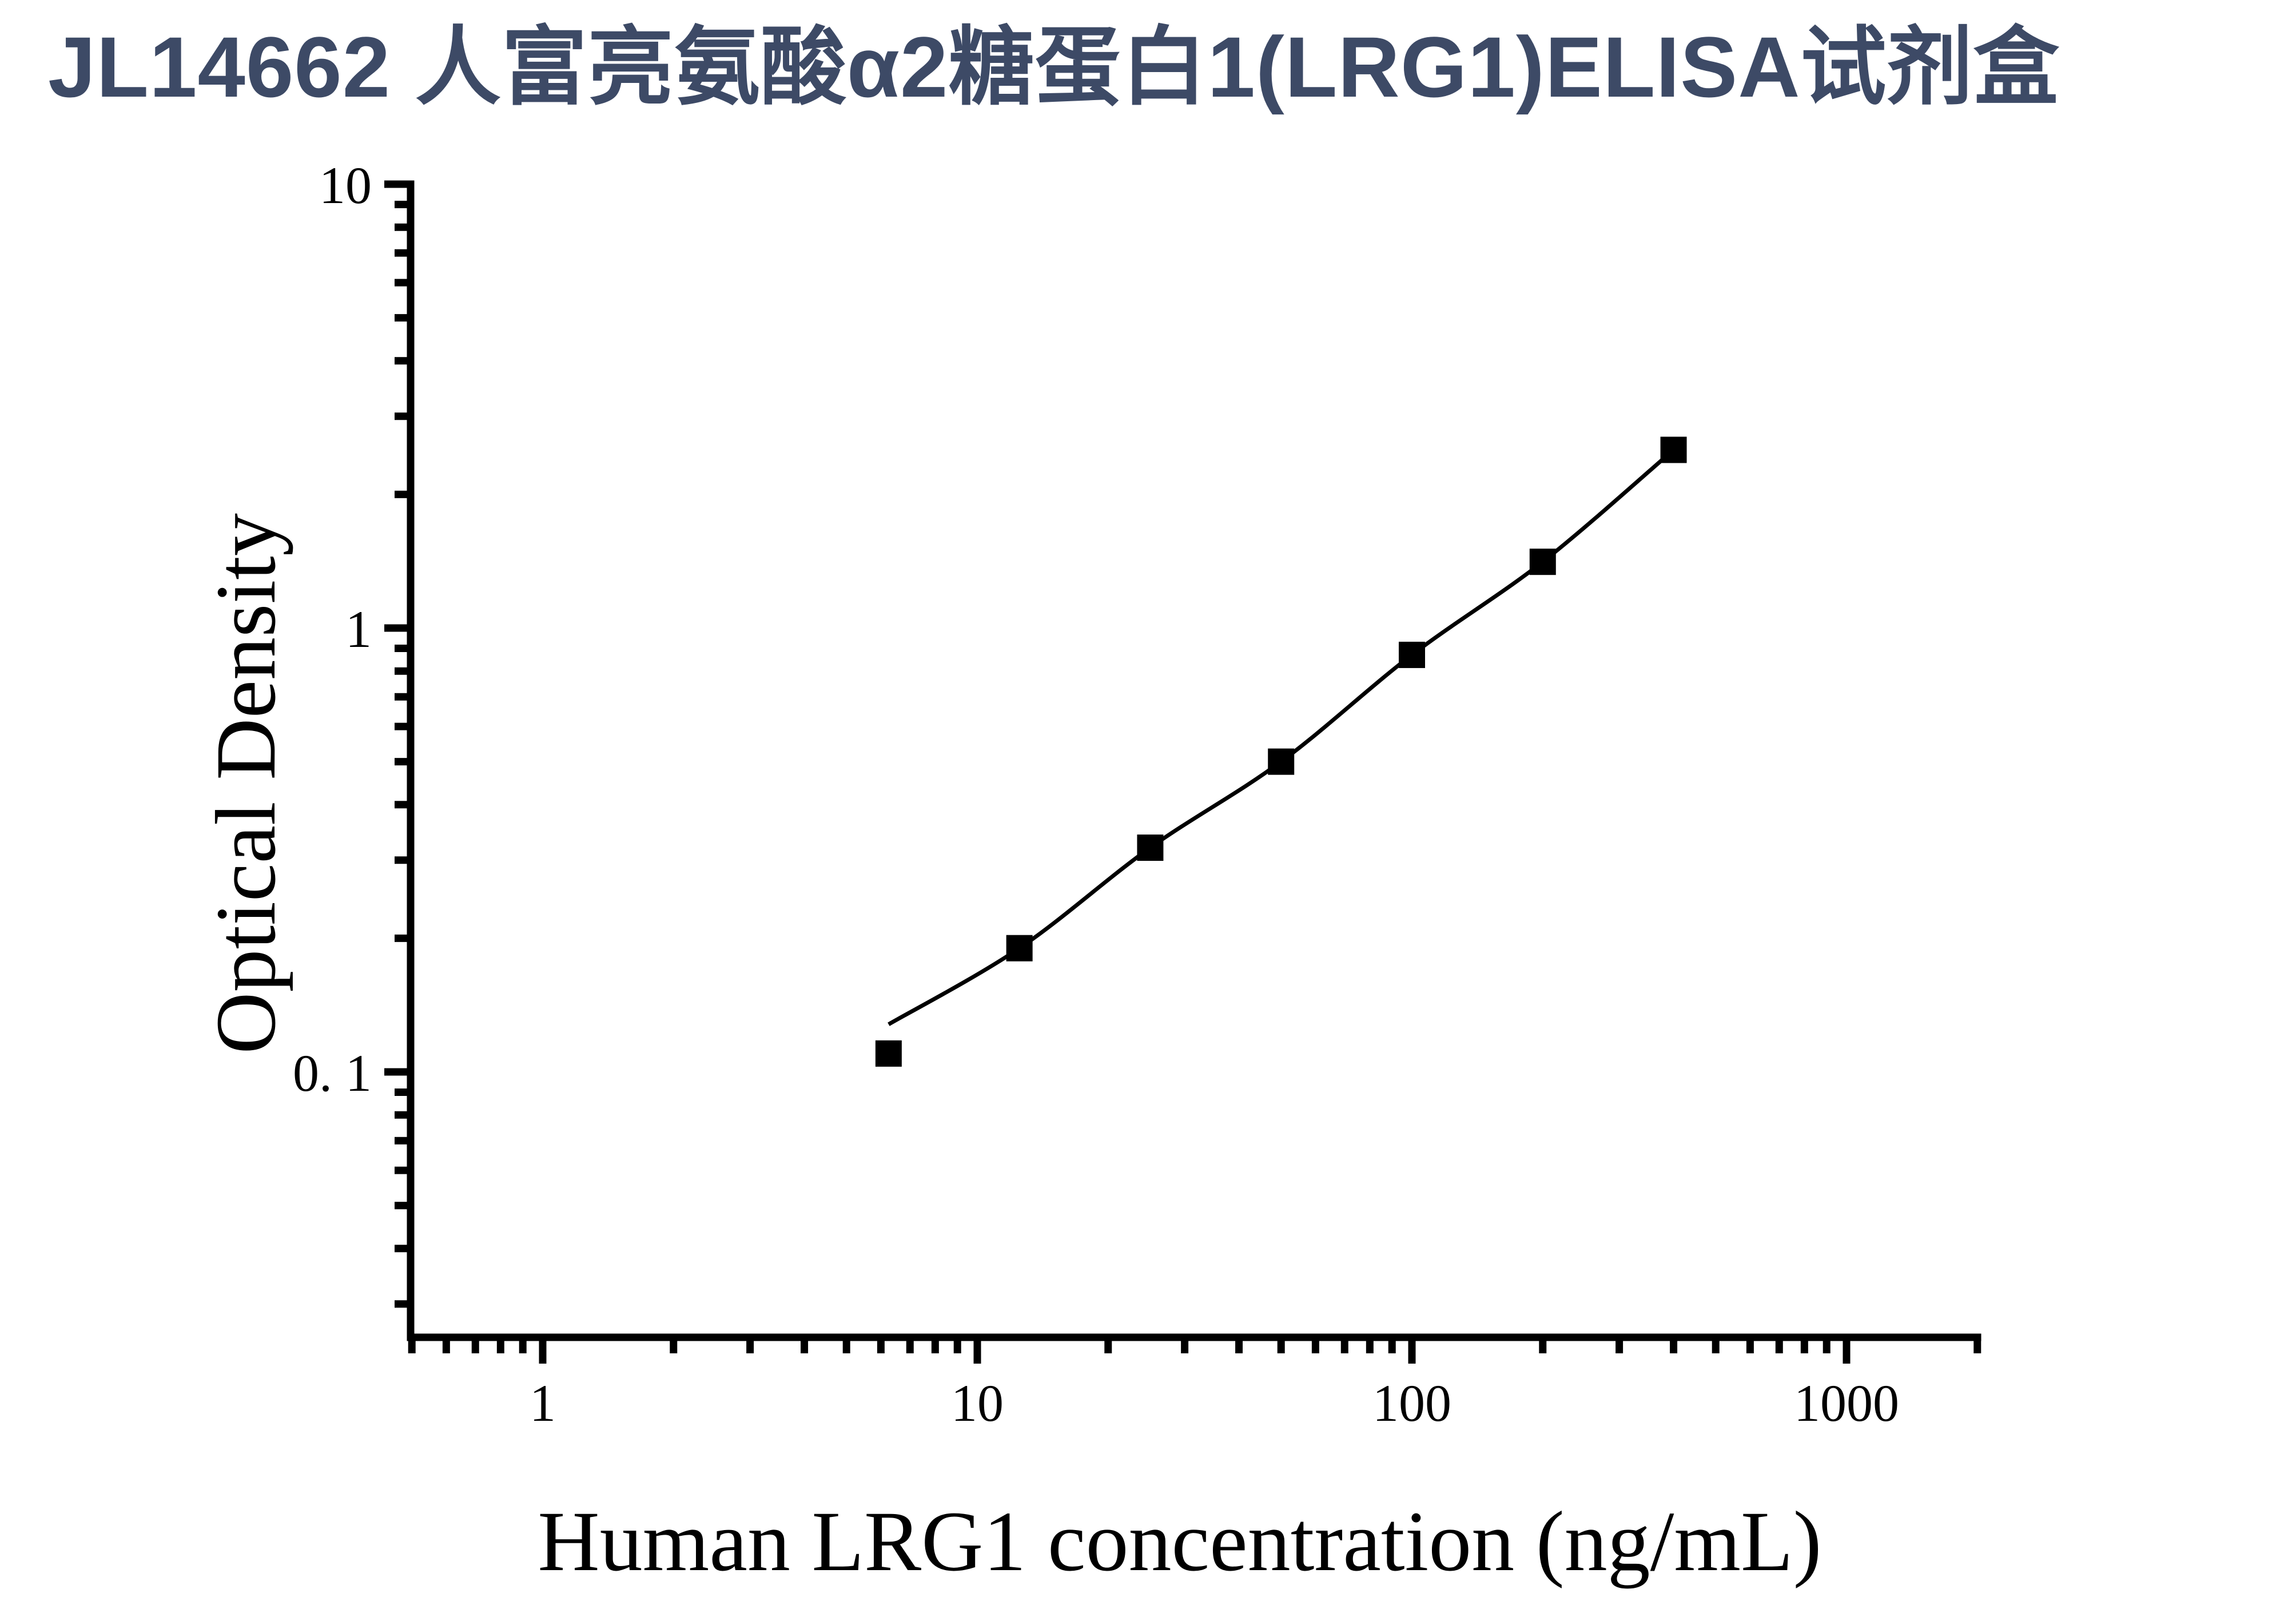 This screenshot has width=2296, height=1605. I want to click on y-tick-label: 10, so click(345, 185).